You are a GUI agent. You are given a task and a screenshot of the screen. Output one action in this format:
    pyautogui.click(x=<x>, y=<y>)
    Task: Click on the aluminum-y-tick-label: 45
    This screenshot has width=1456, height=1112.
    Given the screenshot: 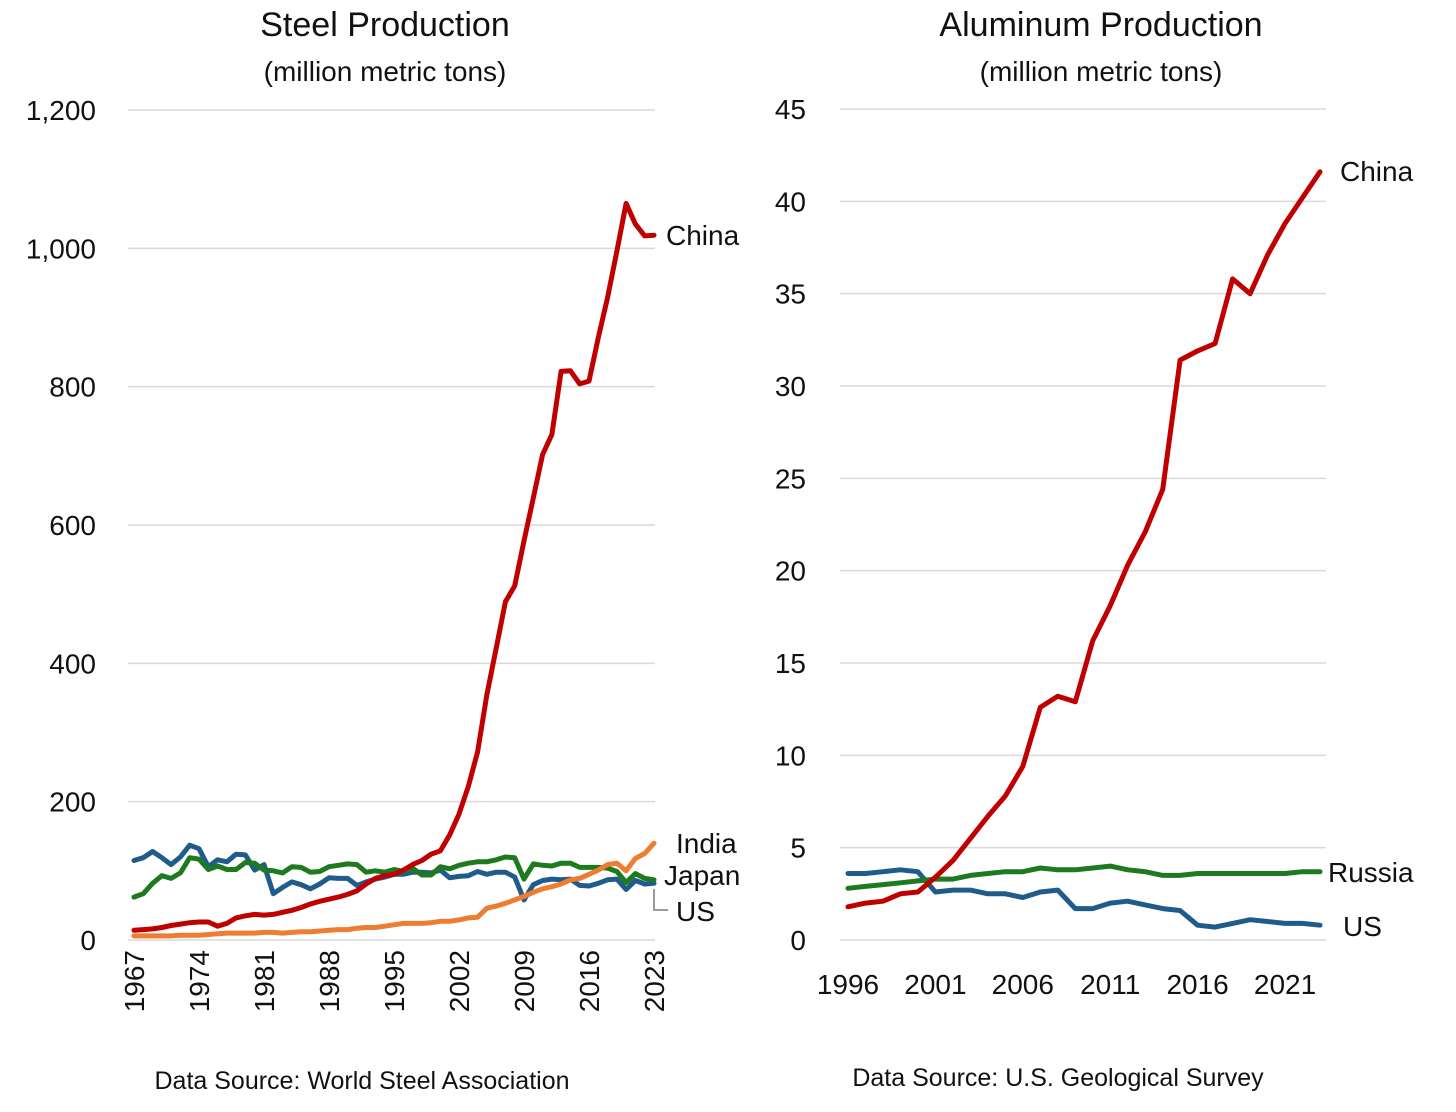 What is the action you would take?
    pyautogui.click(x=790, y=109)
    